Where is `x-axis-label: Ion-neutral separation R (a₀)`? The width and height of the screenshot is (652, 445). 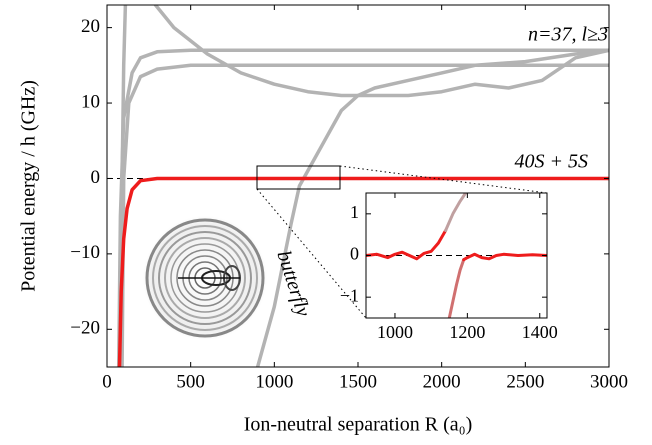
x-axis-label: Ion-neutral separation R (a₀) is located at coordinates (358, 425).